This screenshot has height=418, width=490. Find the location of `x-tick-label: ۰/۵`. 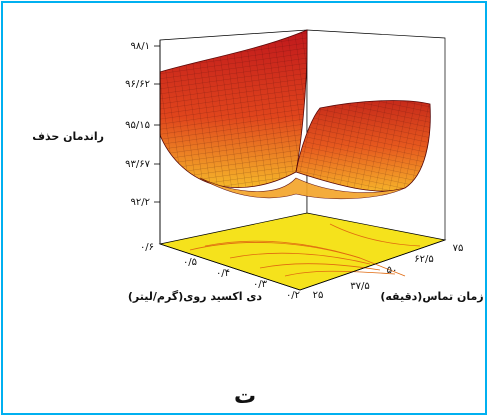

x-tick-label: ۰/۵ is located at coordinates (190, 262).